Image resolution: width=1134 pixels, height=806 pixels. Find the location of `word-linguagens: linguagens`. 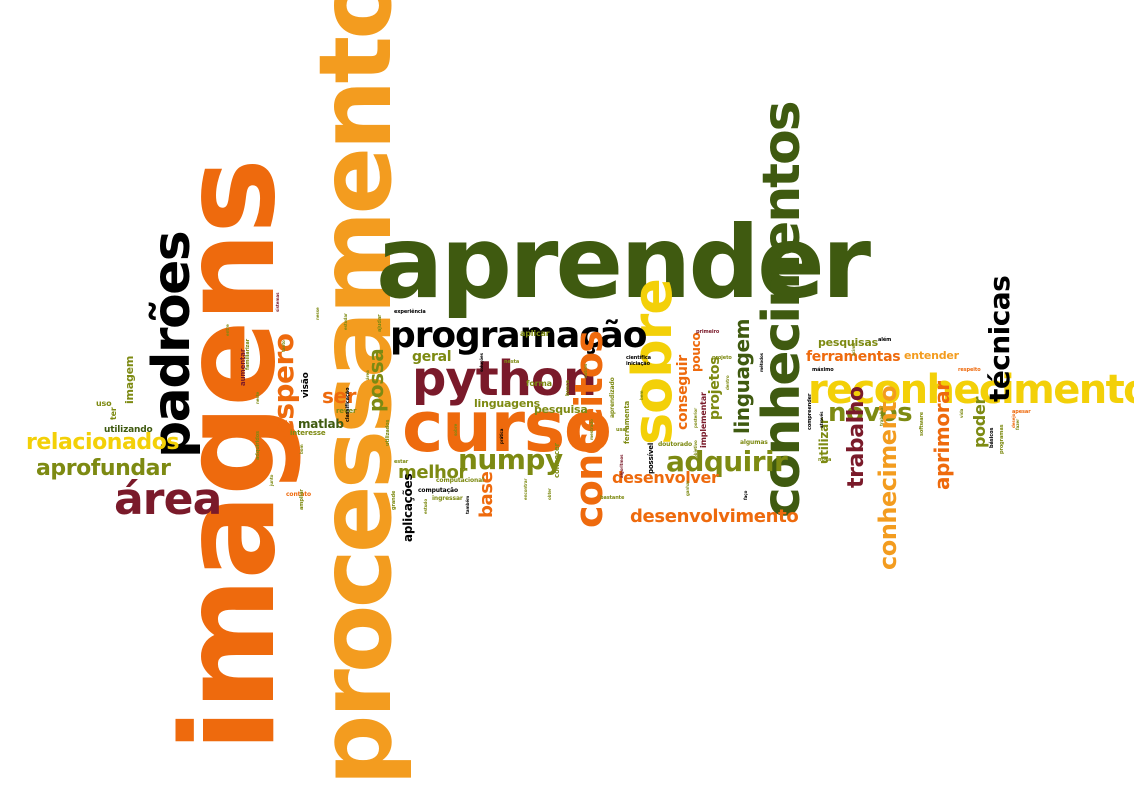

word-linguagens: linguagens is located at coordinates (507, 403).